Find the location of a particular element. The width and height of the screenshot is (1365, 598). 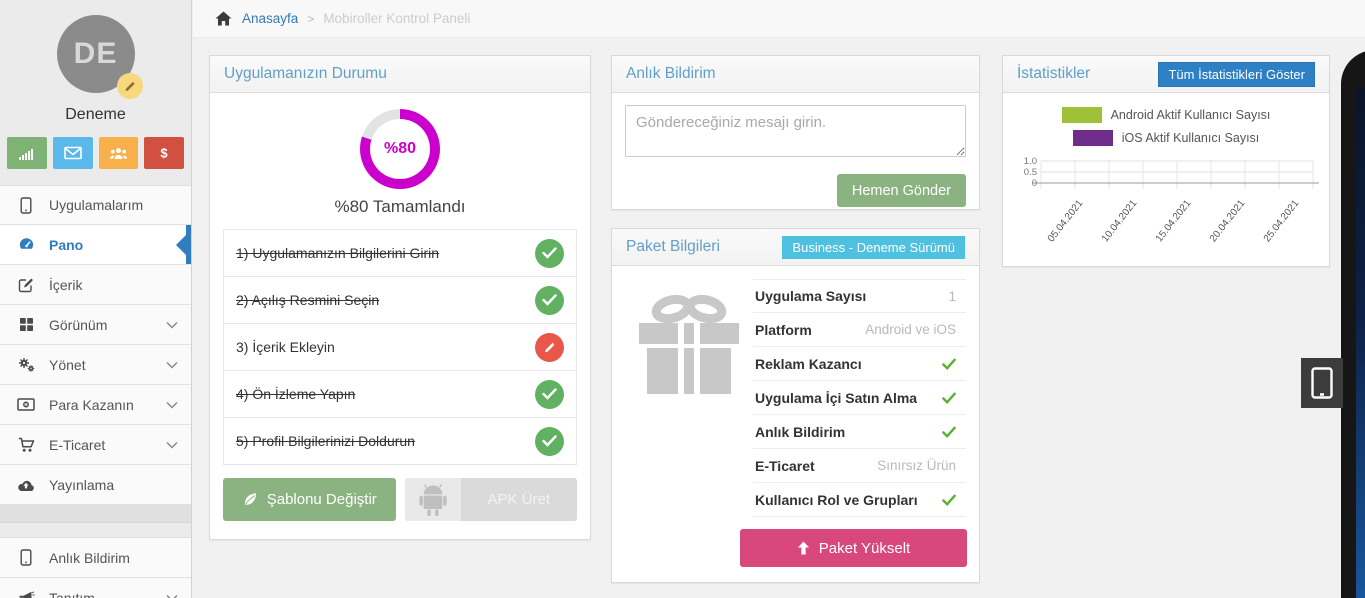

sidebar-item-label: Pano is located at coordinates (66, 244).